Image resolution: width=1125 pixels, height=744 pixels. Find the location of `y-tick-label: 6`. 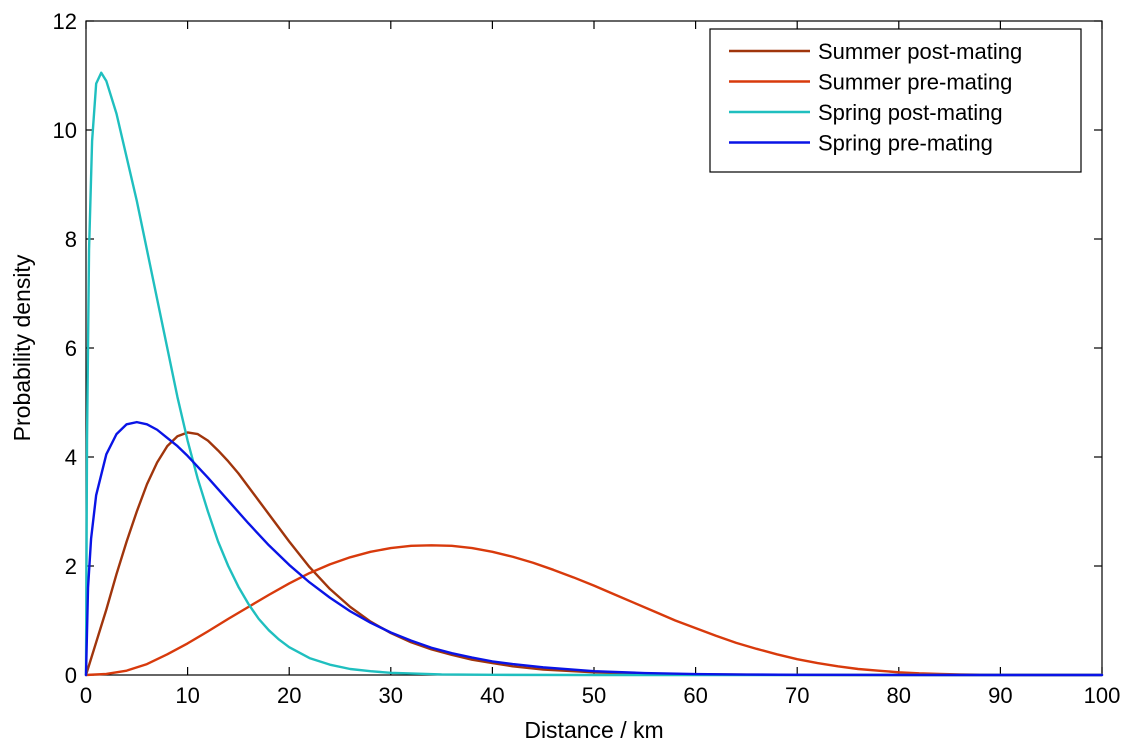

y-tick-label: 6 is located at coordinates (71, 348).